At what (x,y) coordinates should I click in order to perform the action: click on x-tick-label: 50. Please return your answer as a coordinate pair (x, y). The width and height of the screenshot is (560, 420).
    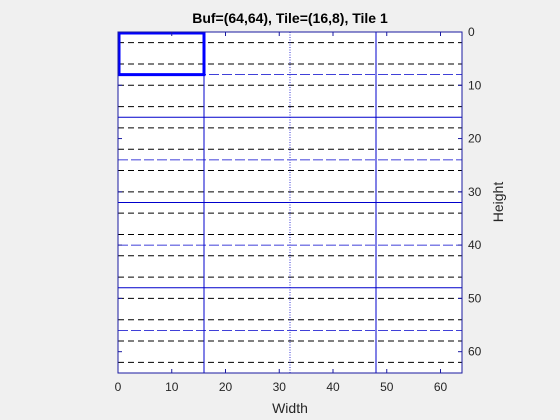
    Looking at the image, I should click on (387, 387).